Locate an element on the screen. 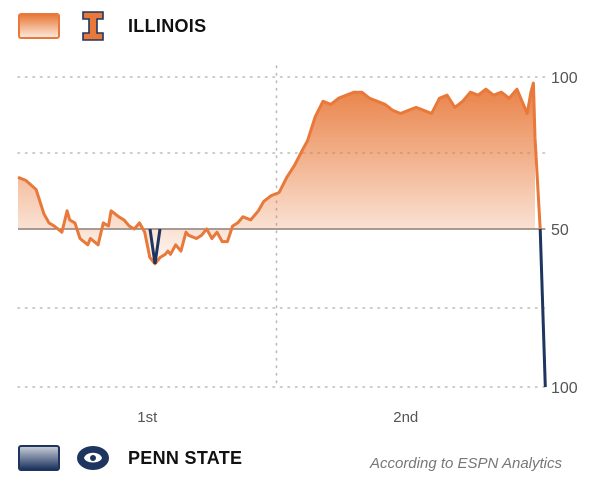 The width and height of the screenshot is (594, 488). away-win-line is located at coordinates (542, 308).